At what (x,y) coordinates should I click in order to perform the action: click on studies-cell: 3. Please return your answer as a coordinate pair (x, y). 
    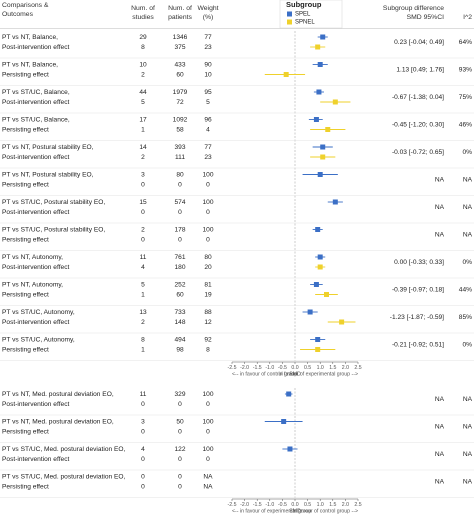
    Looking at the image, I should click on (143, 421).